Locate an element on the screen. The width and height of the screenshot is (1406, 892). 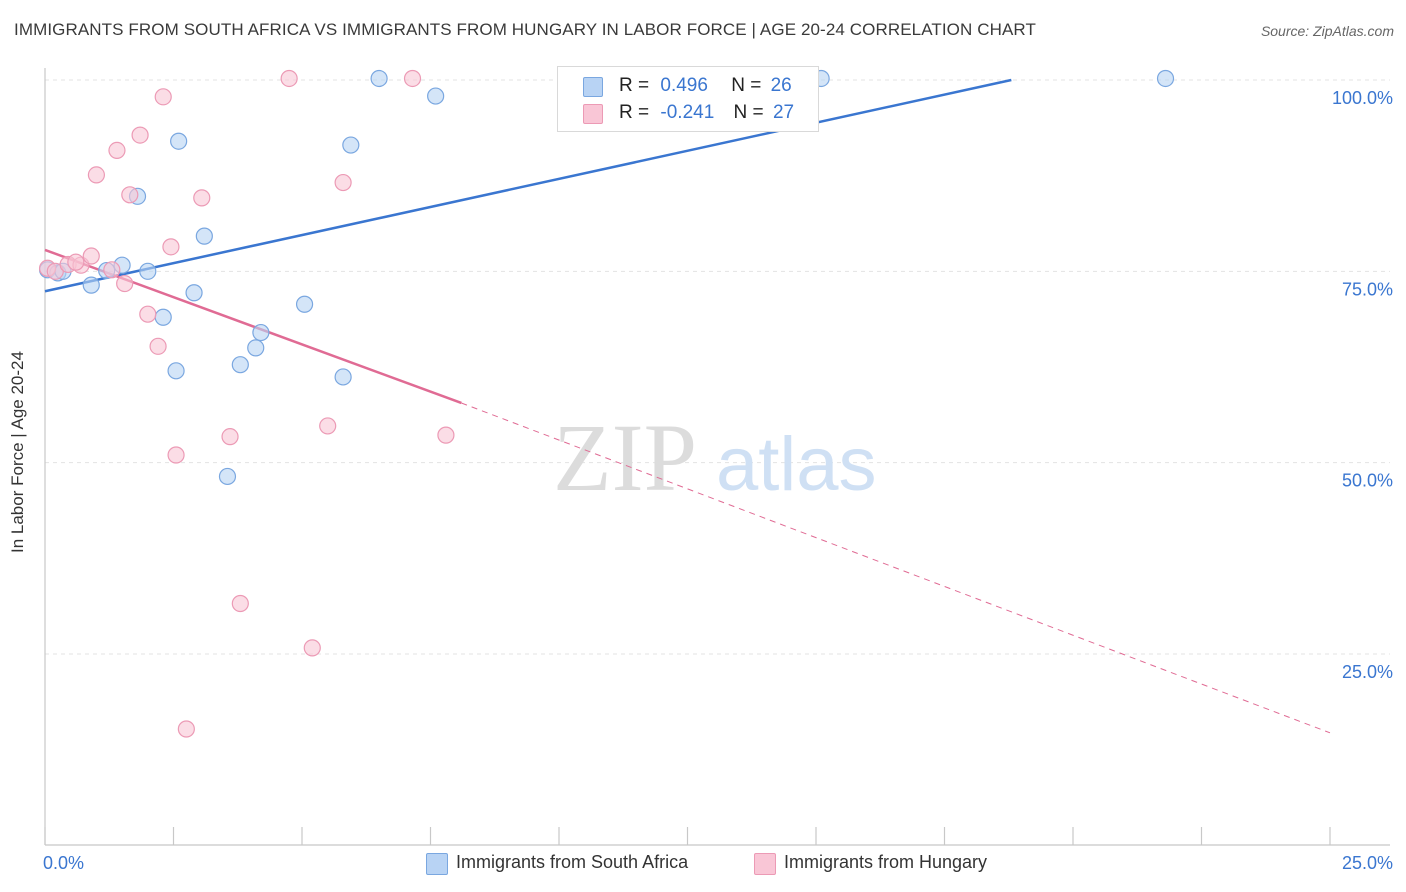
legend-n-value: 26 is located at coordinates (781, 85).